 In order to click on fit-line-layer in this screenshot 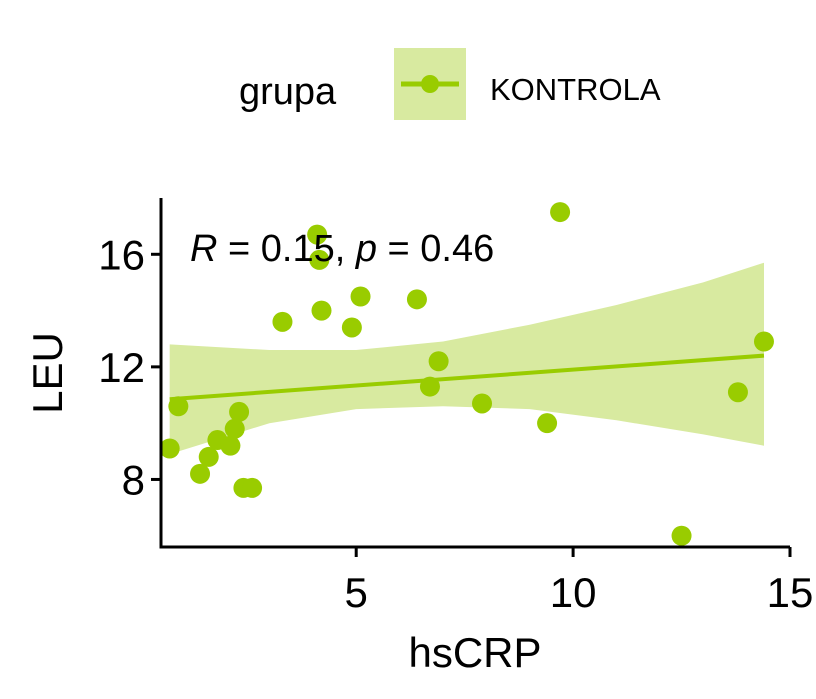, I will do `click(467, 377)`.